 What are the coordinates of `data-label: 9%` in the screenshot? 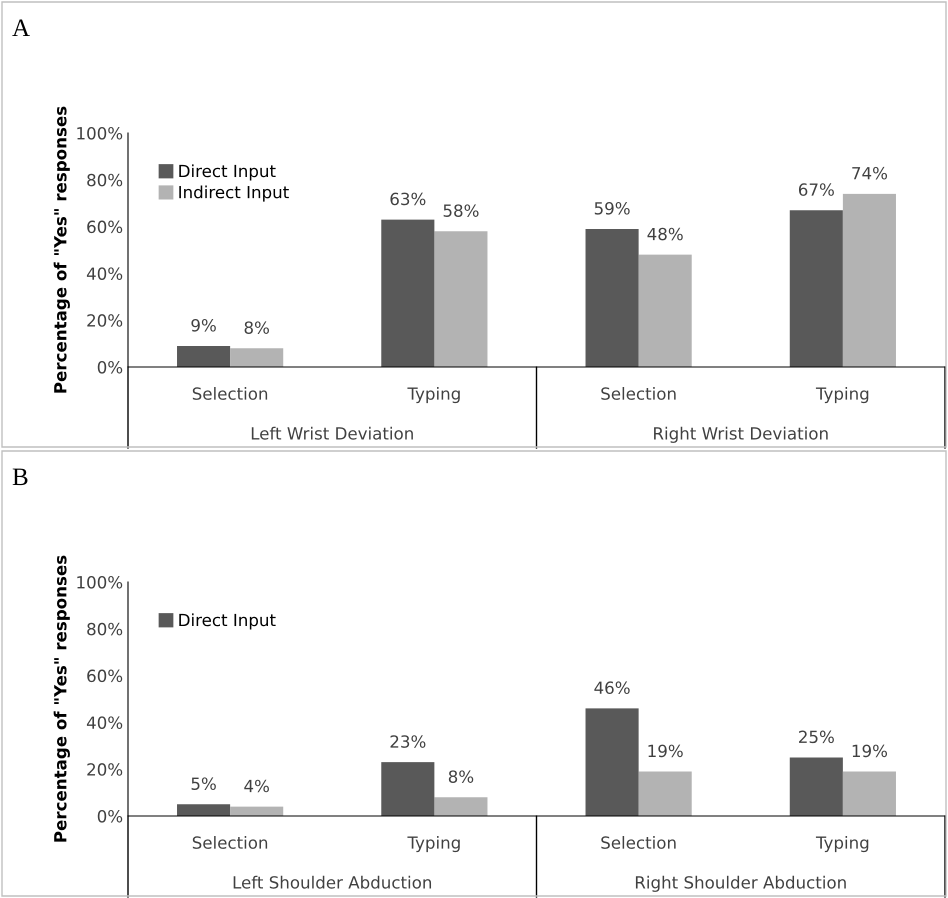 It's located at (203, 325).